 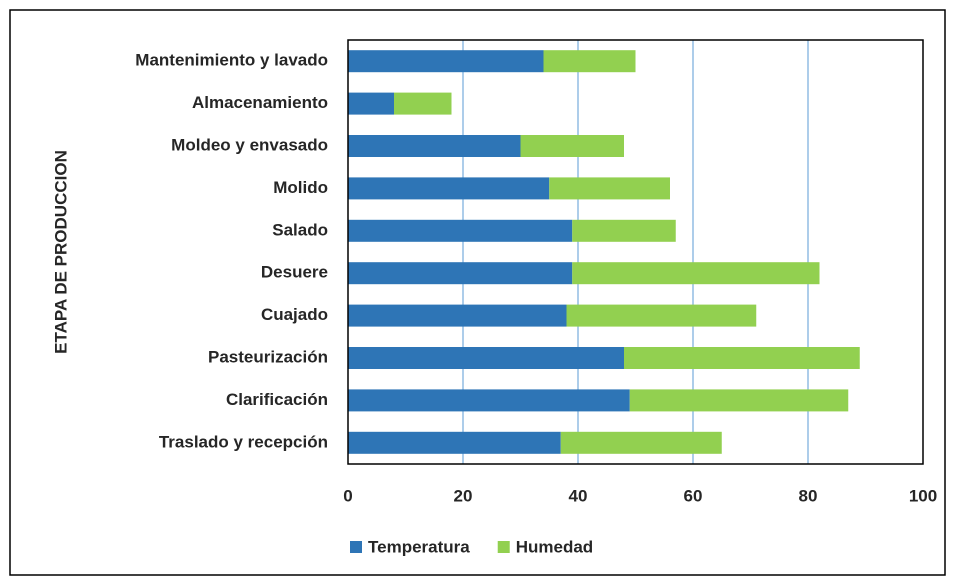 I want to click on y-tick-label: Traslado y recepción, so click(x=243, y=441).